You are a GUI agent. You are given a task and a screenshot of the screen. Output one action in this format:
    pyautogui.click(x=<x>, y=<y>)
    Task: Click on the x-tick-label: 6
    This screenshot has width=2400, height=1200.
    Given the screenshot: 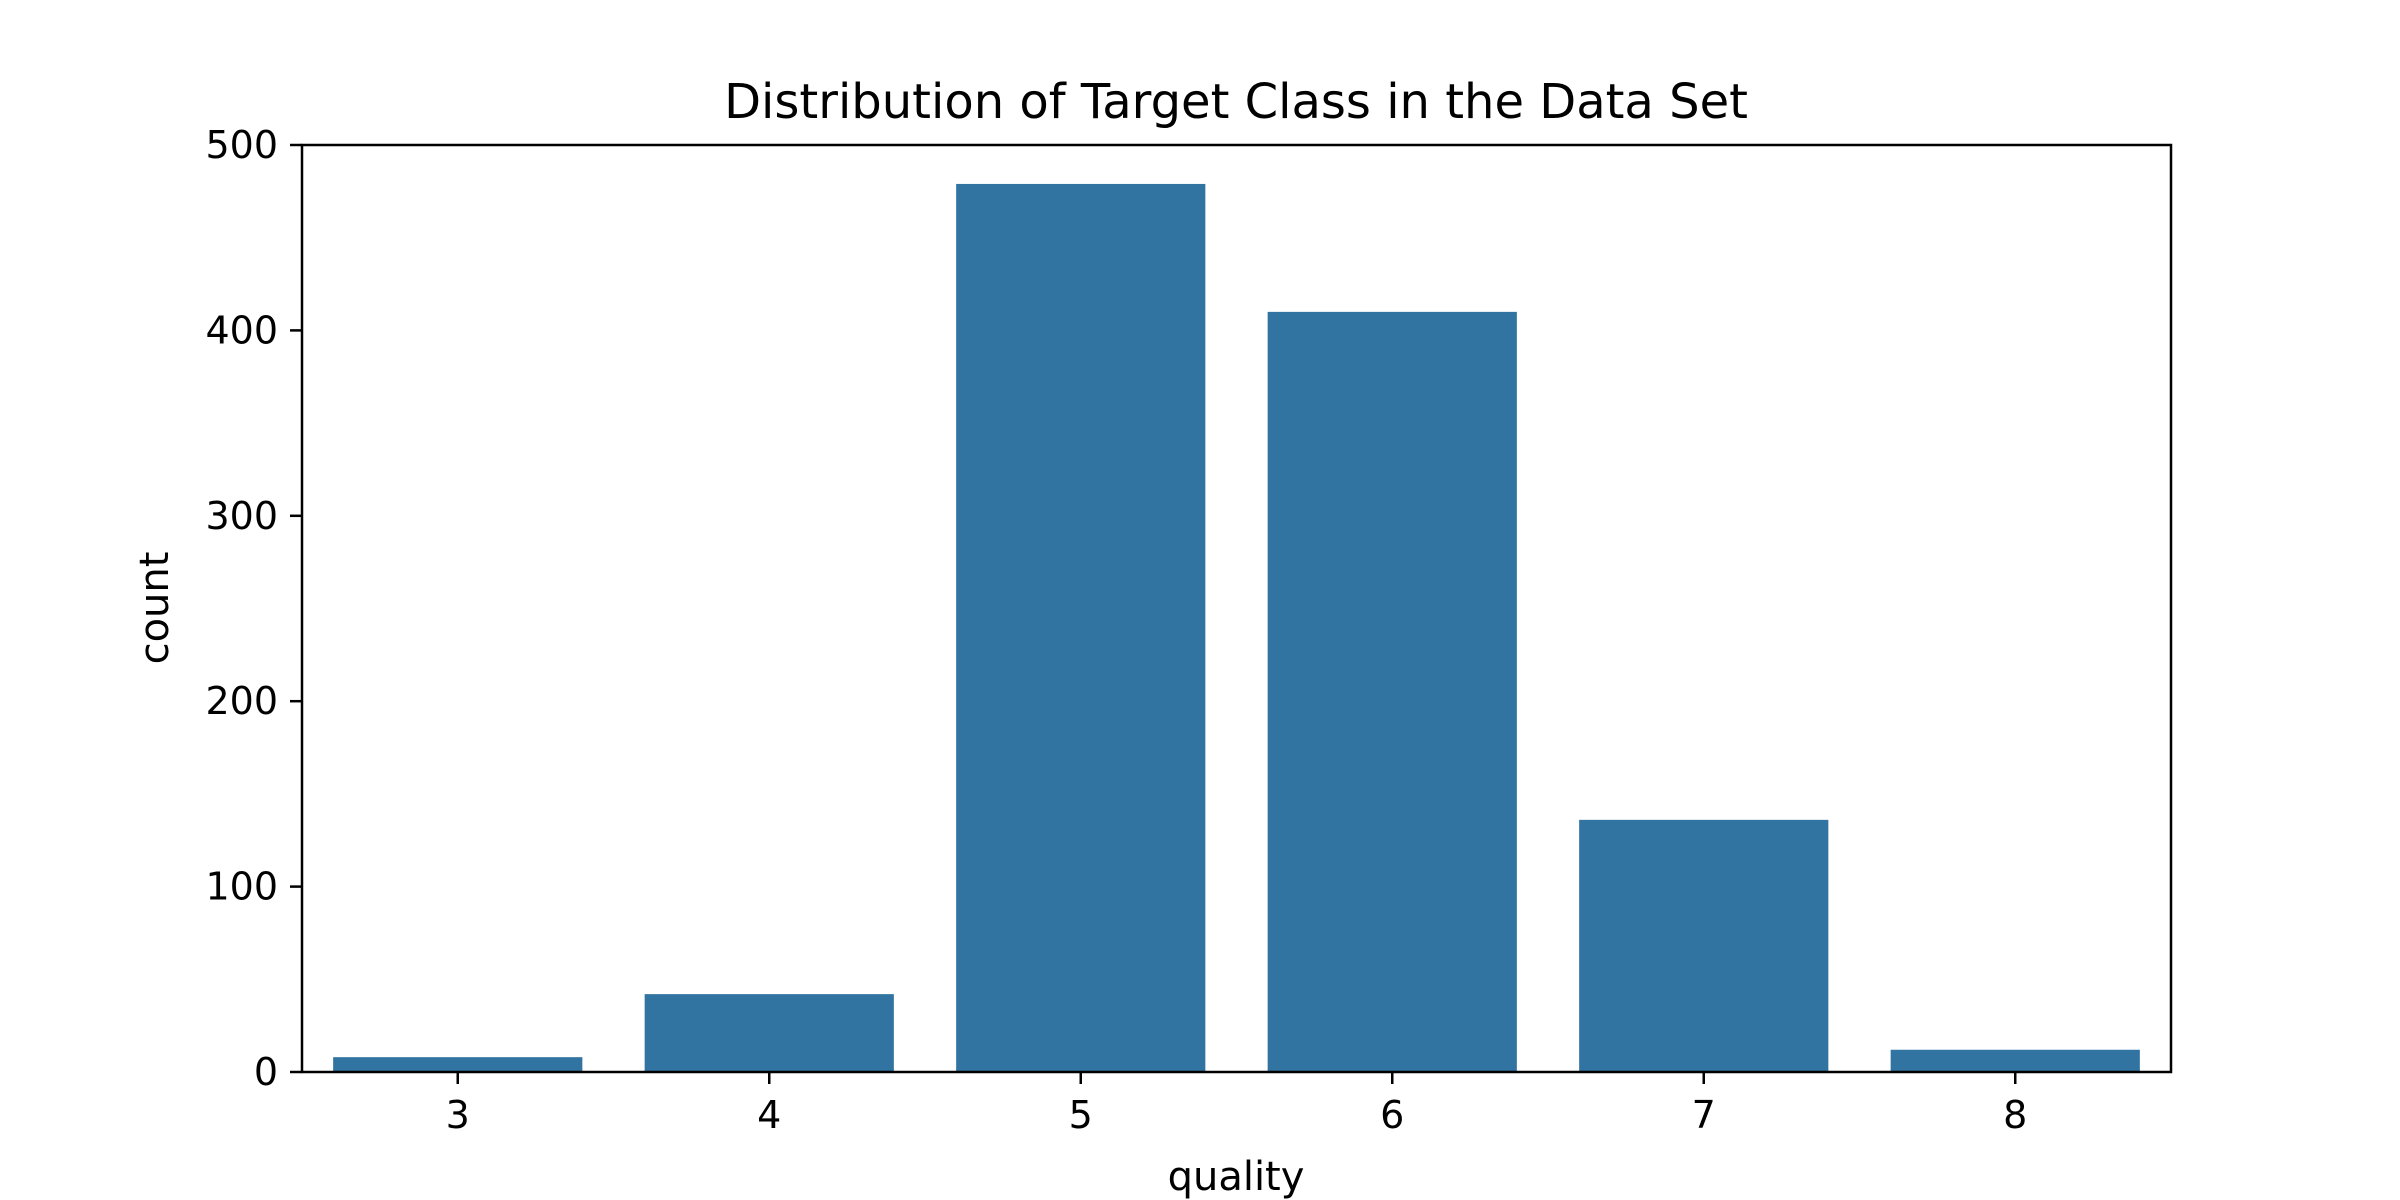 What is the action you would take?
    pyautogui.click(x=1392, y=1115)
    